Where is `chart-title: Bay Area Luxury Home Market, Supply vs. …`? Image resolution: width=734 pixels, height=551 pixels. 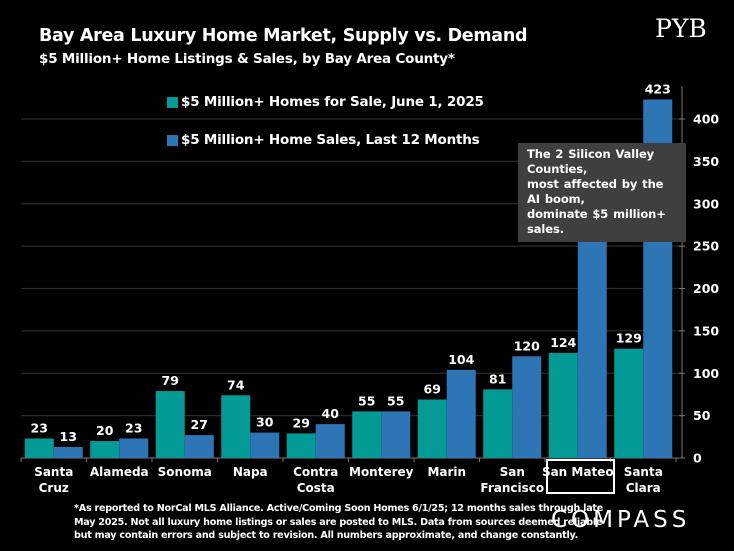
chart-title: Bay Area Luxury Home Market, Supply vs. … is located at coordinates (283, 36).